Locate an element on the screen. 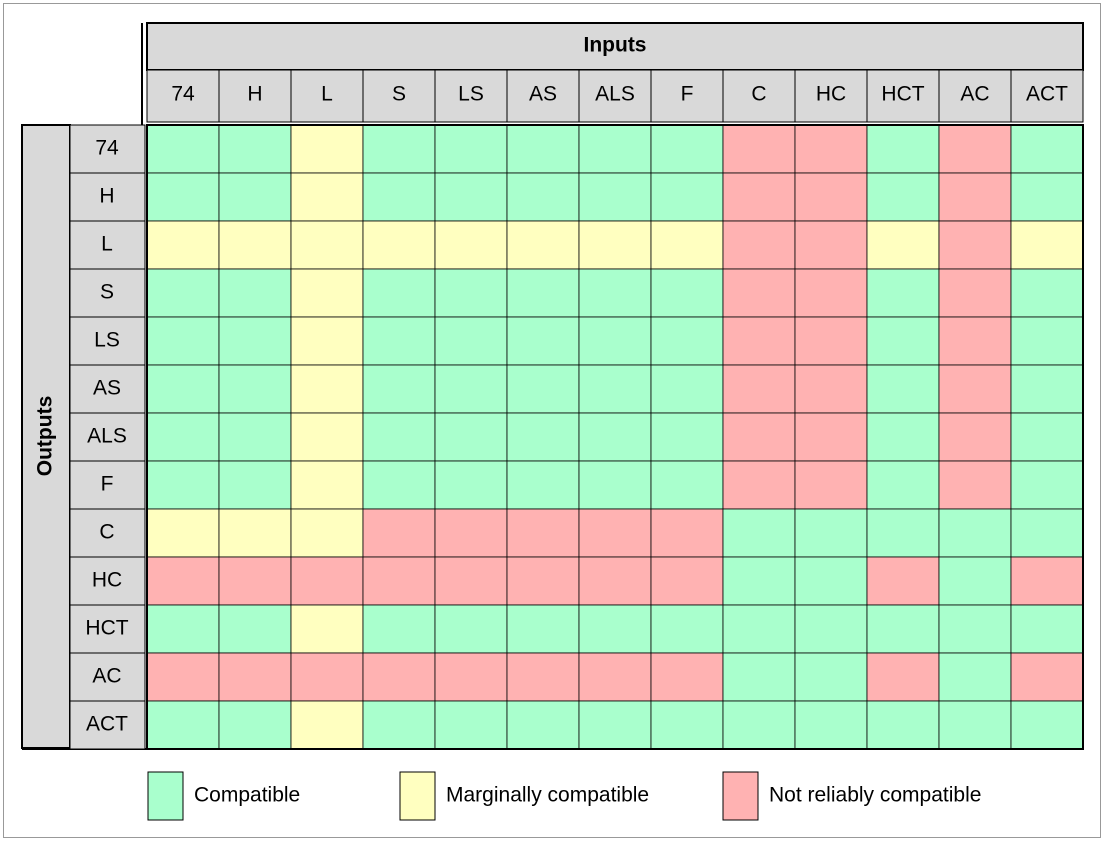 The image size is (1104, 841). row-label: S is located at coordinates (107, 292).